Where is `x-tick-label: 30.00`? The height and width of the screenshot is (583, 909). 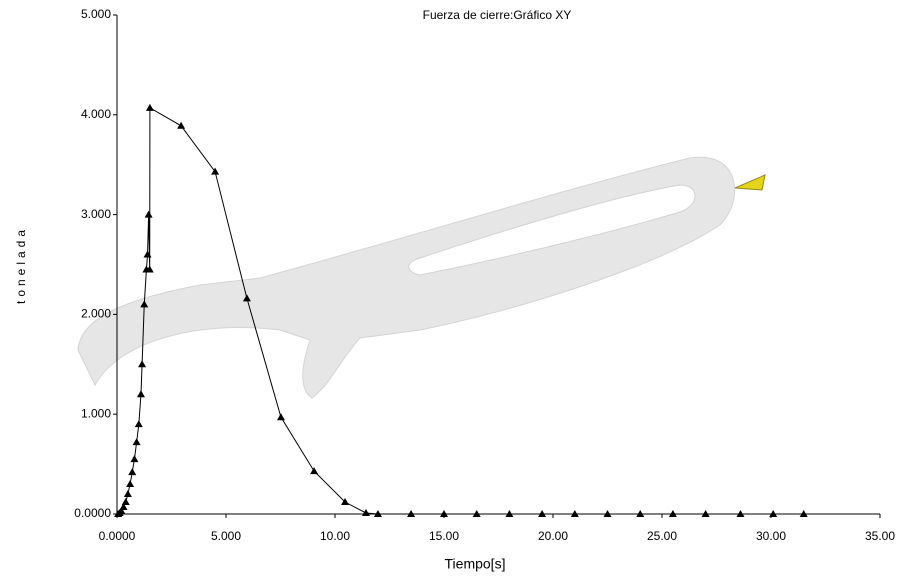
x-tick-label: 30.00 is located at coordinates (771, 536).